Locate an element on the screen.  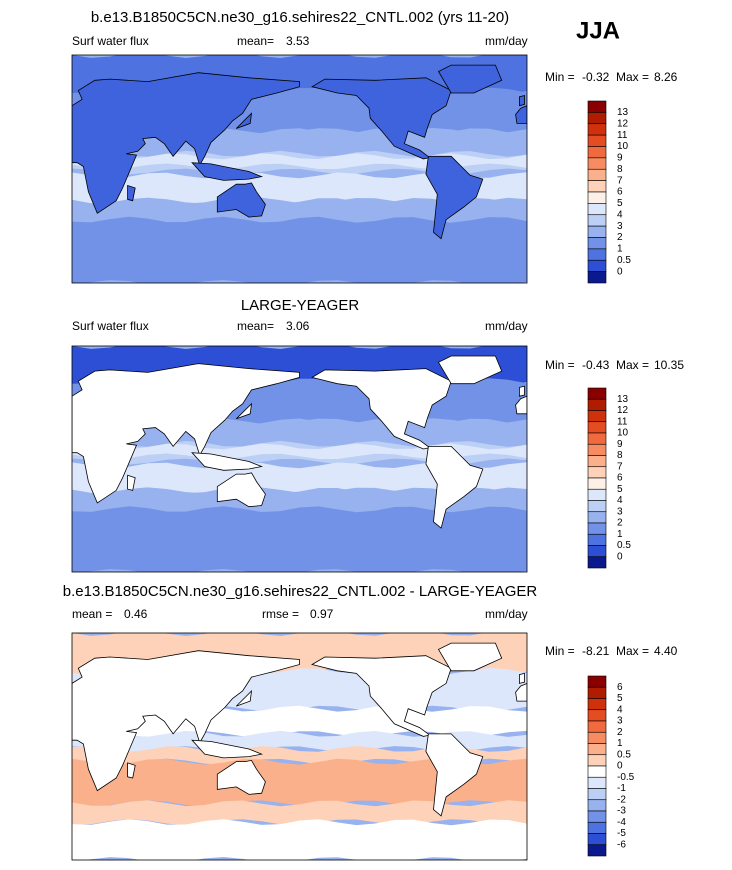
season-label: JJA is located at coordinates (598, 30).